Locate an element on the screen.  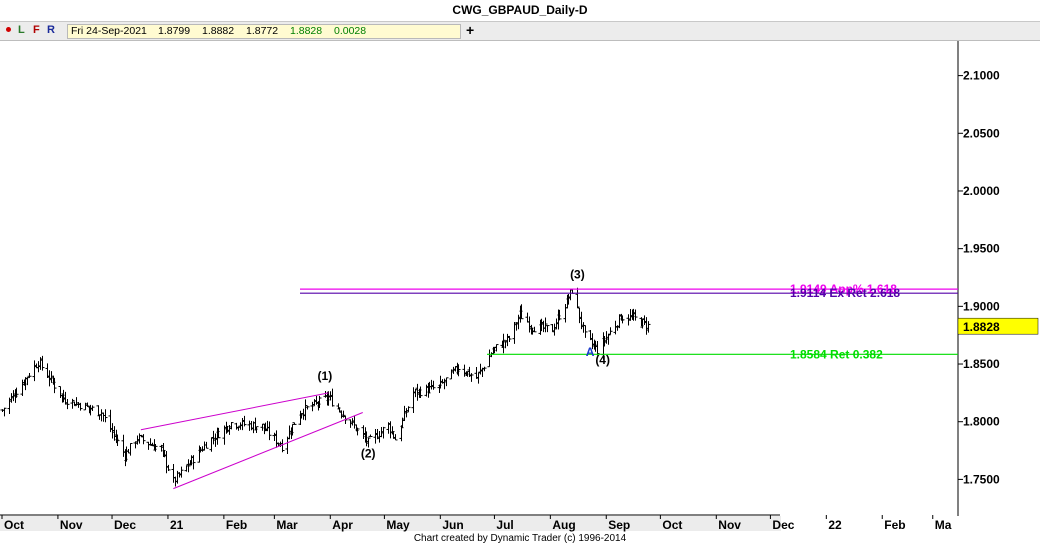
wave-label: (1) is located at coordinates (325, 376).